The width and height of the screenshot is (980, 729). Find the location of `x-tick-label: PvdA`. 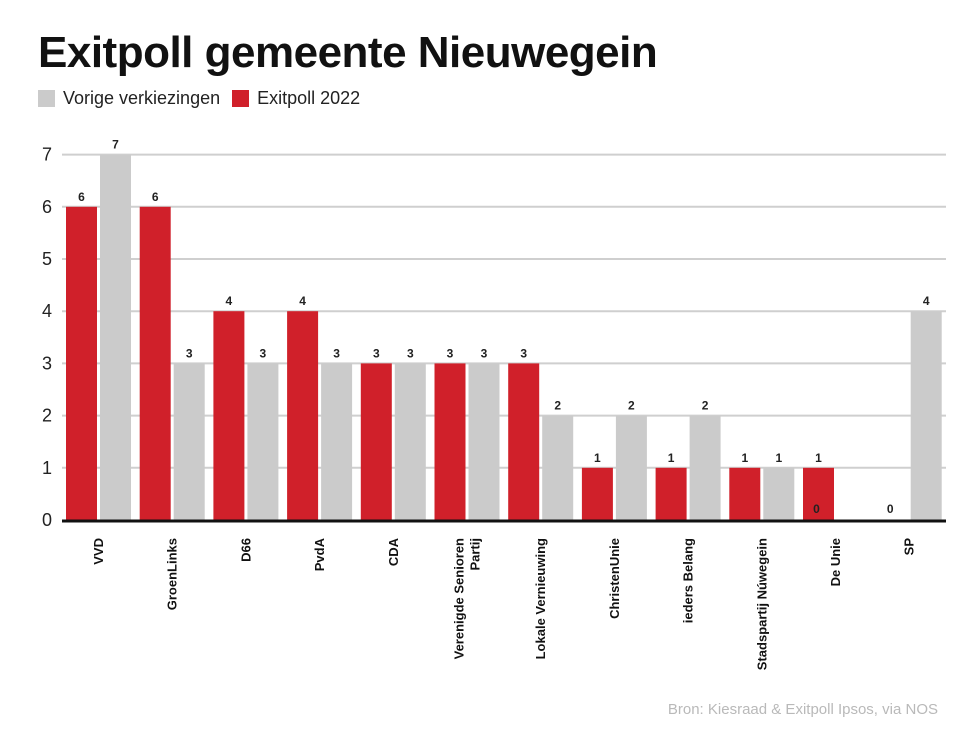

x-tick-label: PvdA is located at coordinates (319, 554).